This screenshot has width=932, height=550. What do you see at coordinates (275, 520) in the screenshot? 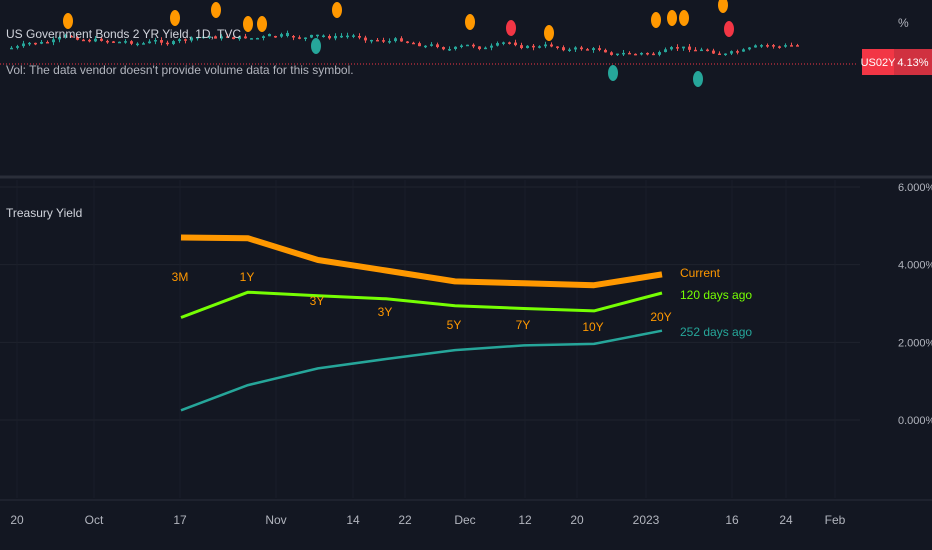
I see `x-tick-label: Nov` at bounding box center [275, 520].